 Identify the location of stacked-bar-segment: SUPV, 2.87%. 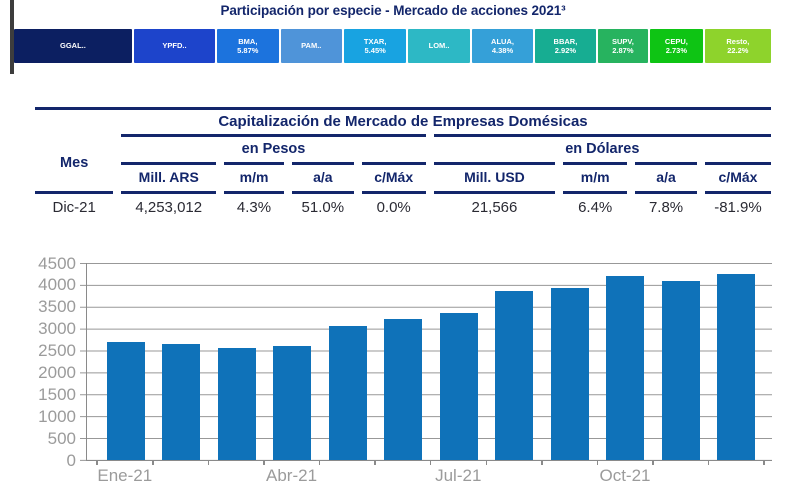
(623, 46).